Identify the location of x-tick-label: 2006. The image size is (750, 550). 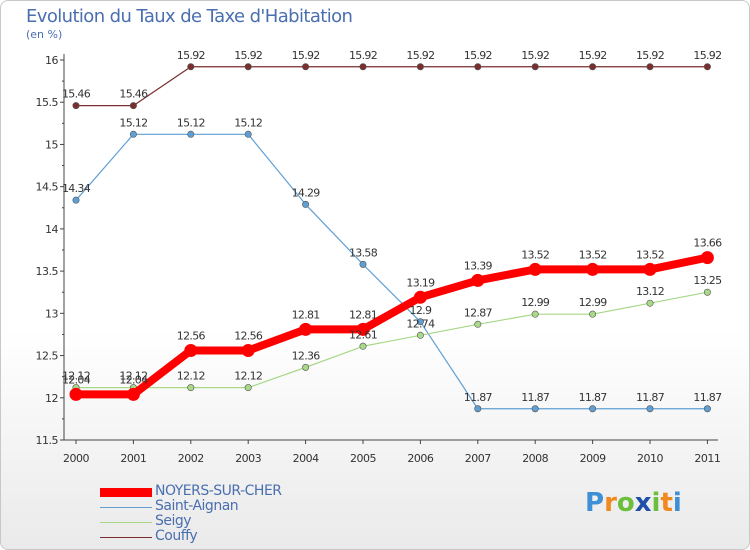
(420, 458).